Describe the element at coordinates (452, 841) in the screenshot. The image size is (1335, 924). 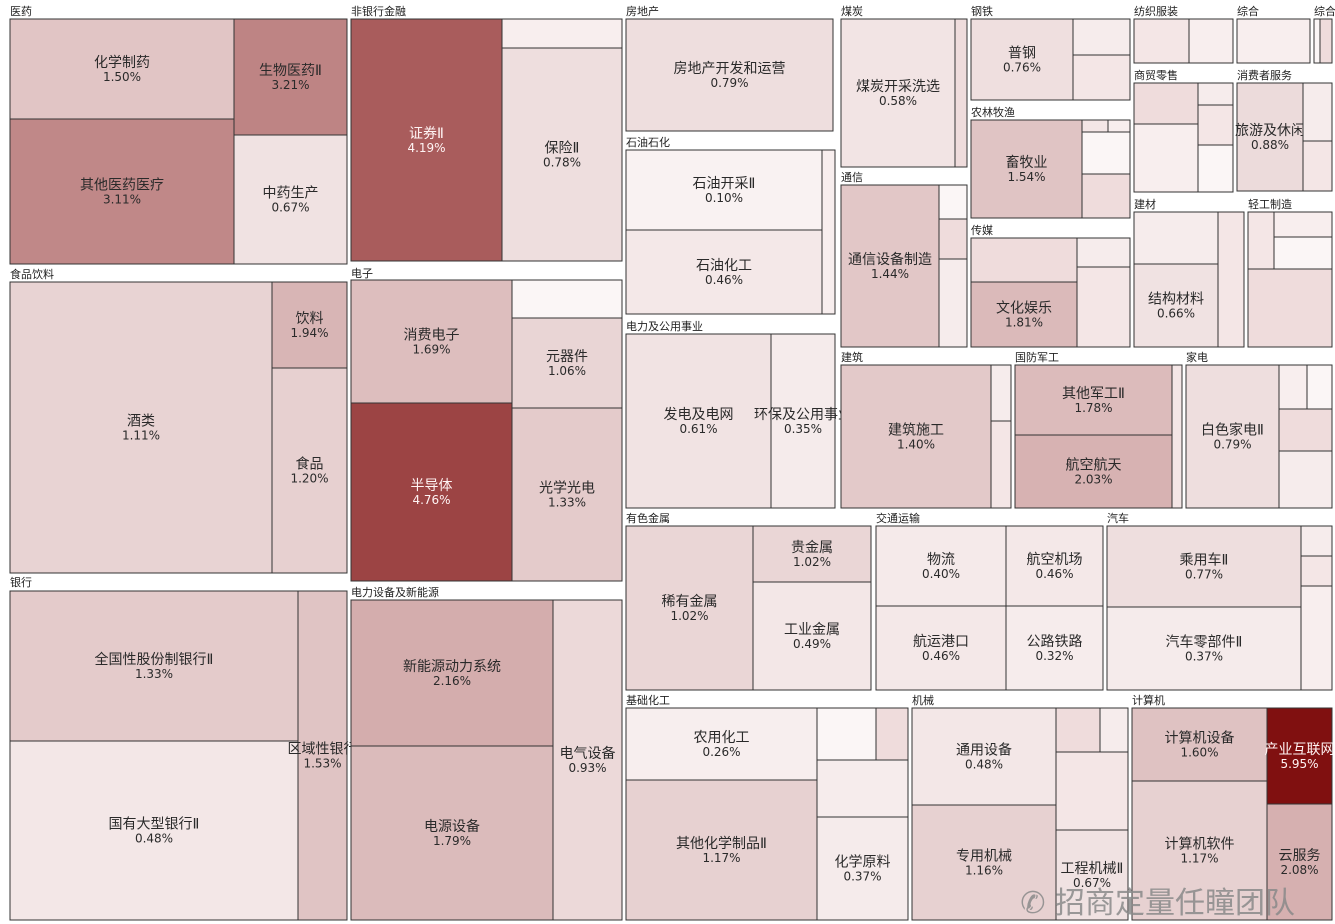
I see `cell-value-label: 1.79%` at that location.